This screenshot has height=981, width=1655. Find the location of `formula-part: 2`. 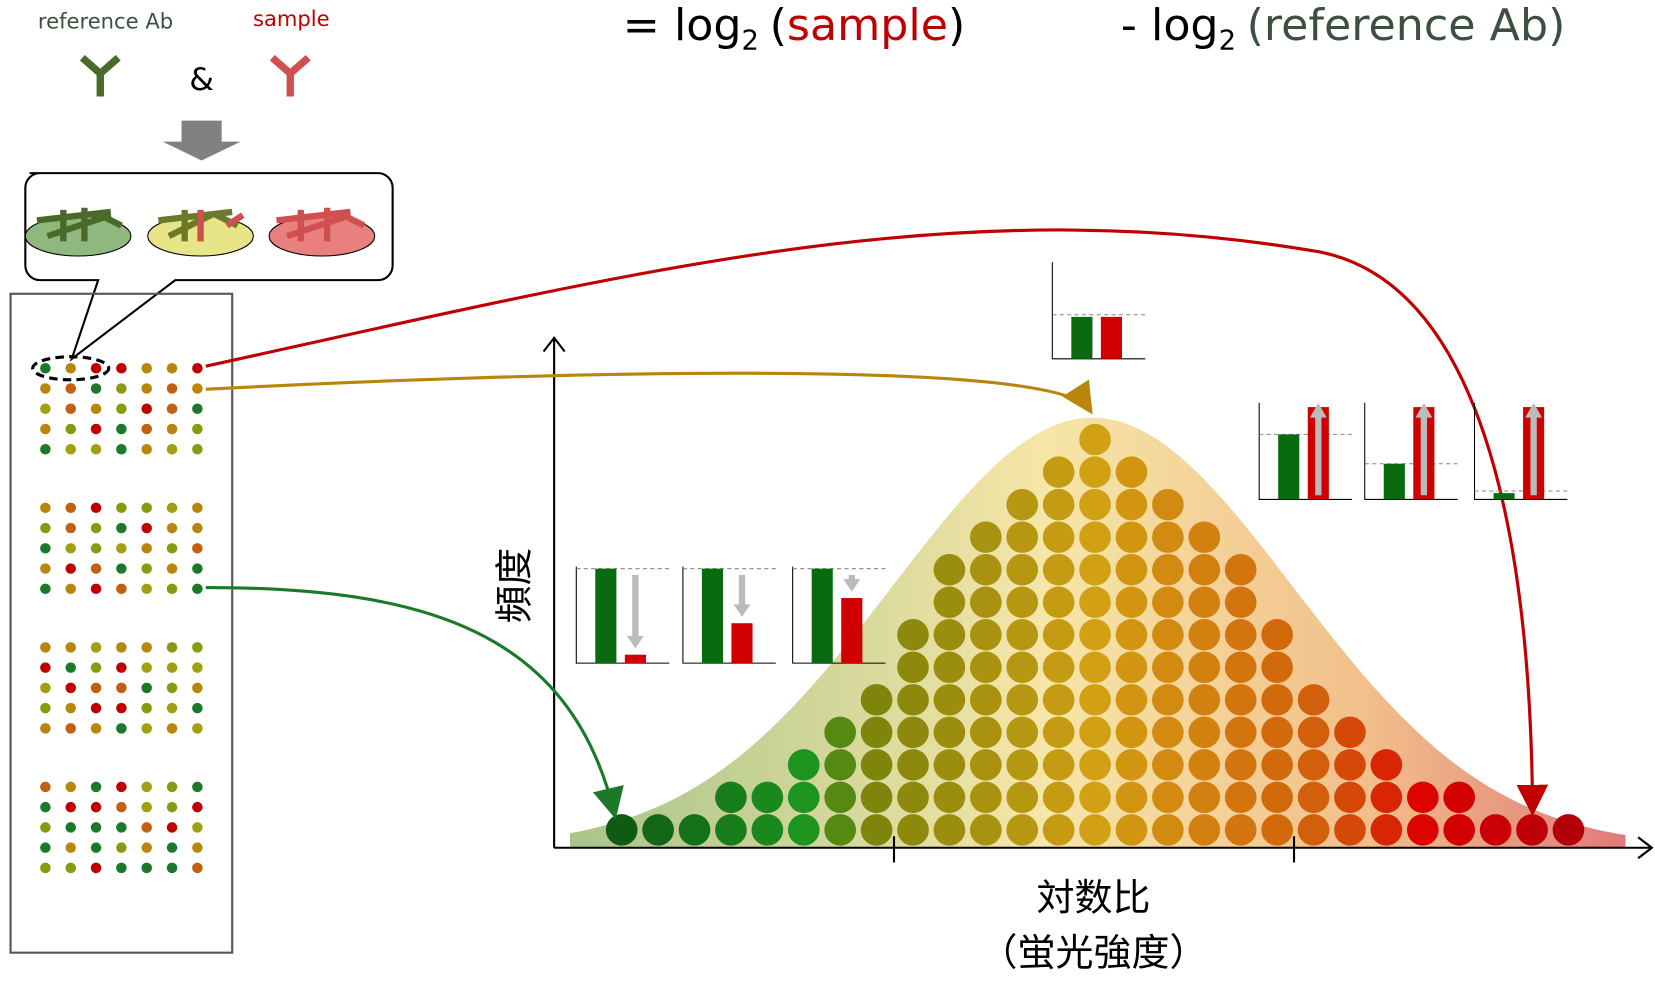

formula-part: 2 is located at coordinates (1227, 40).